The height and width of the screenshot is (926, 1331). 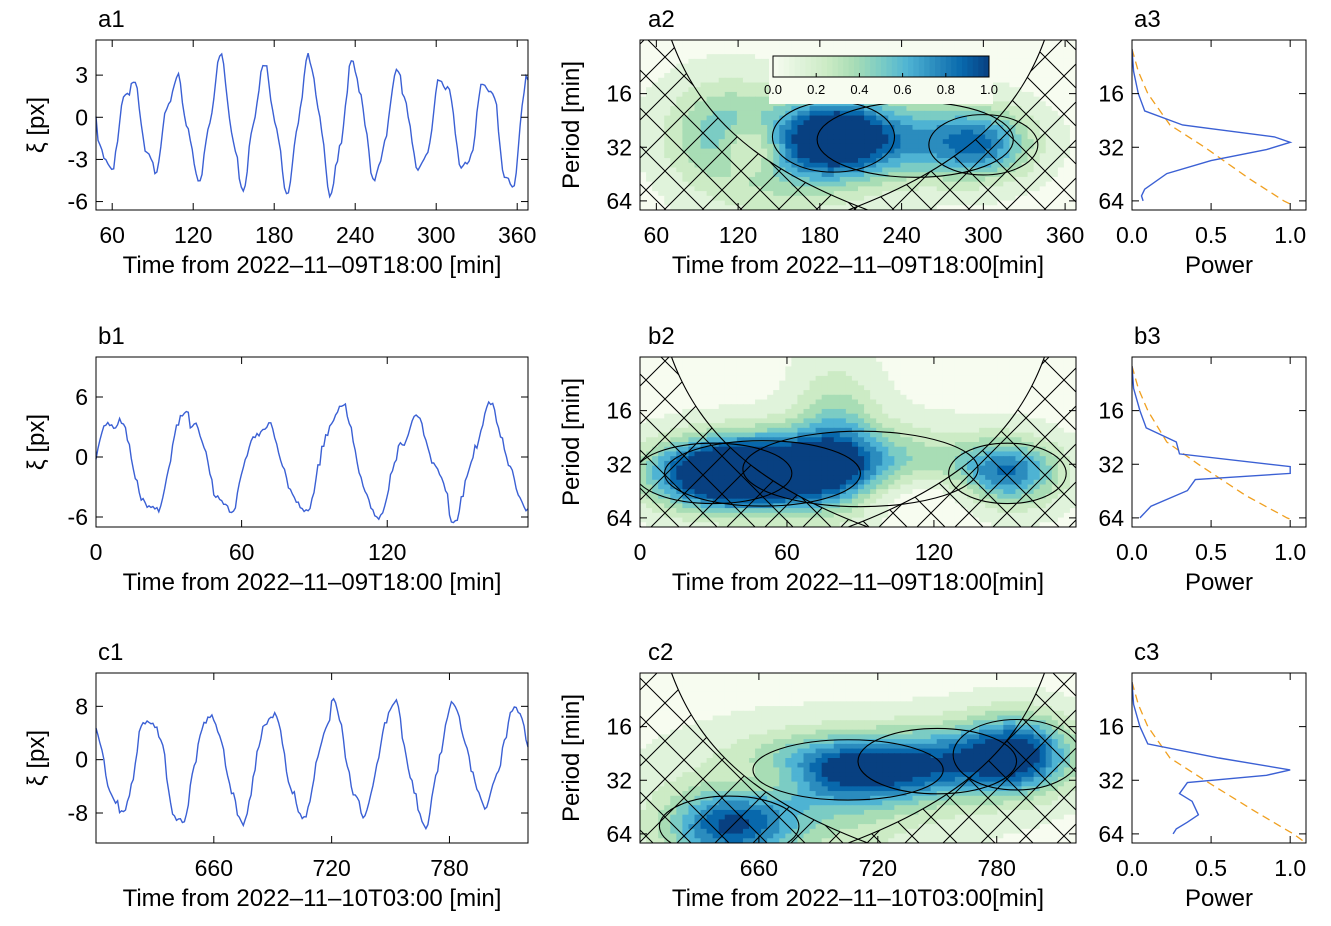 I want to click on y-tick-label: -6, so click(x=78, y=517).